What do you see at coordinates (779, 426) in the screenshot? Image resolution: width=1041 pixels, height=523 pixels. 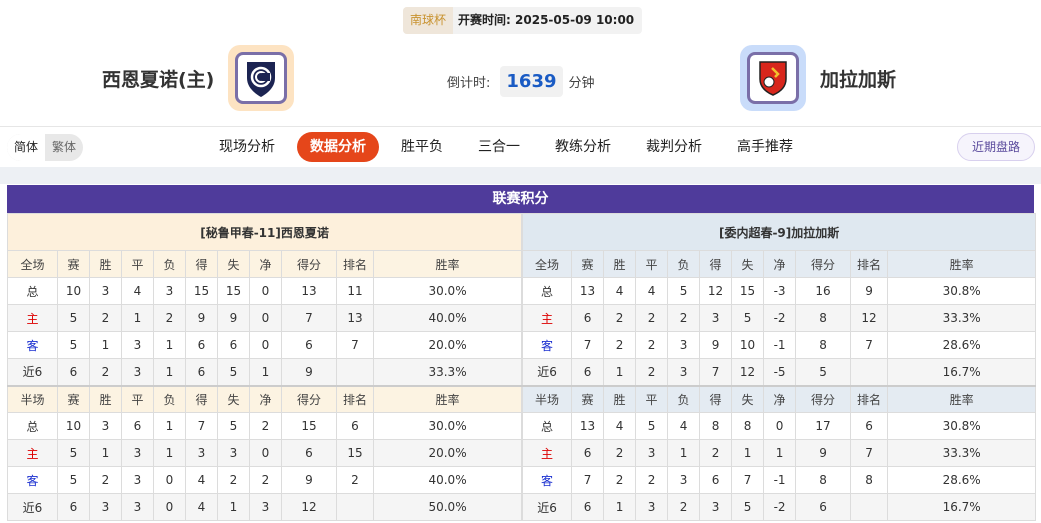 I see `table-row: 总 13 4 5 4 8 8 0 17 6 30.8%` at bounding box center [779, 426].